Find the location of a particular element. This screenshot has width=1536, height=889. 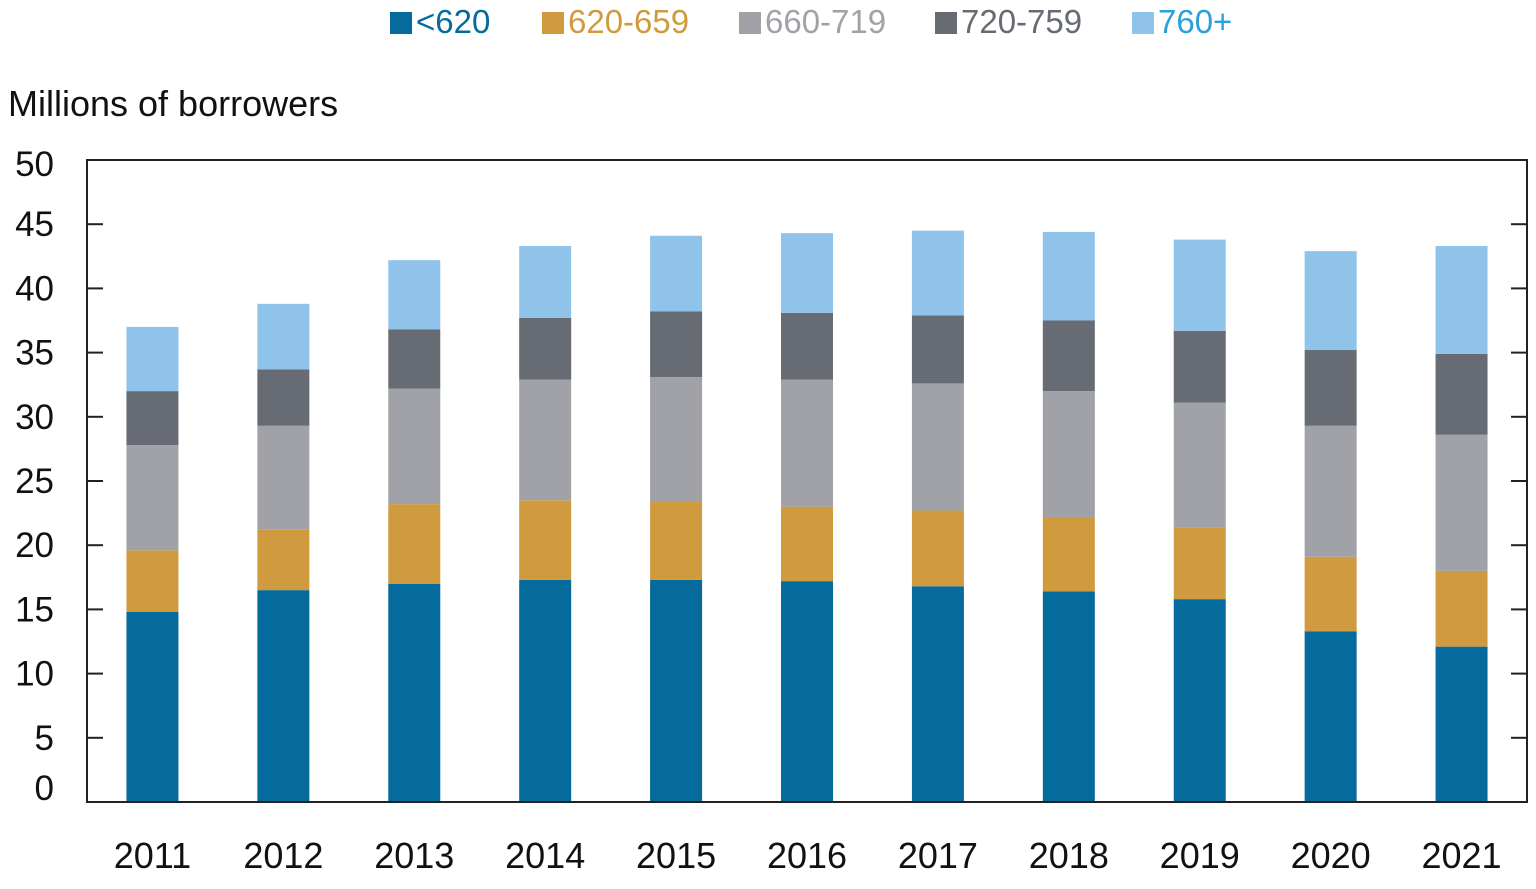

y-tick-label-35: 35 is located at coordinates (34, 353).